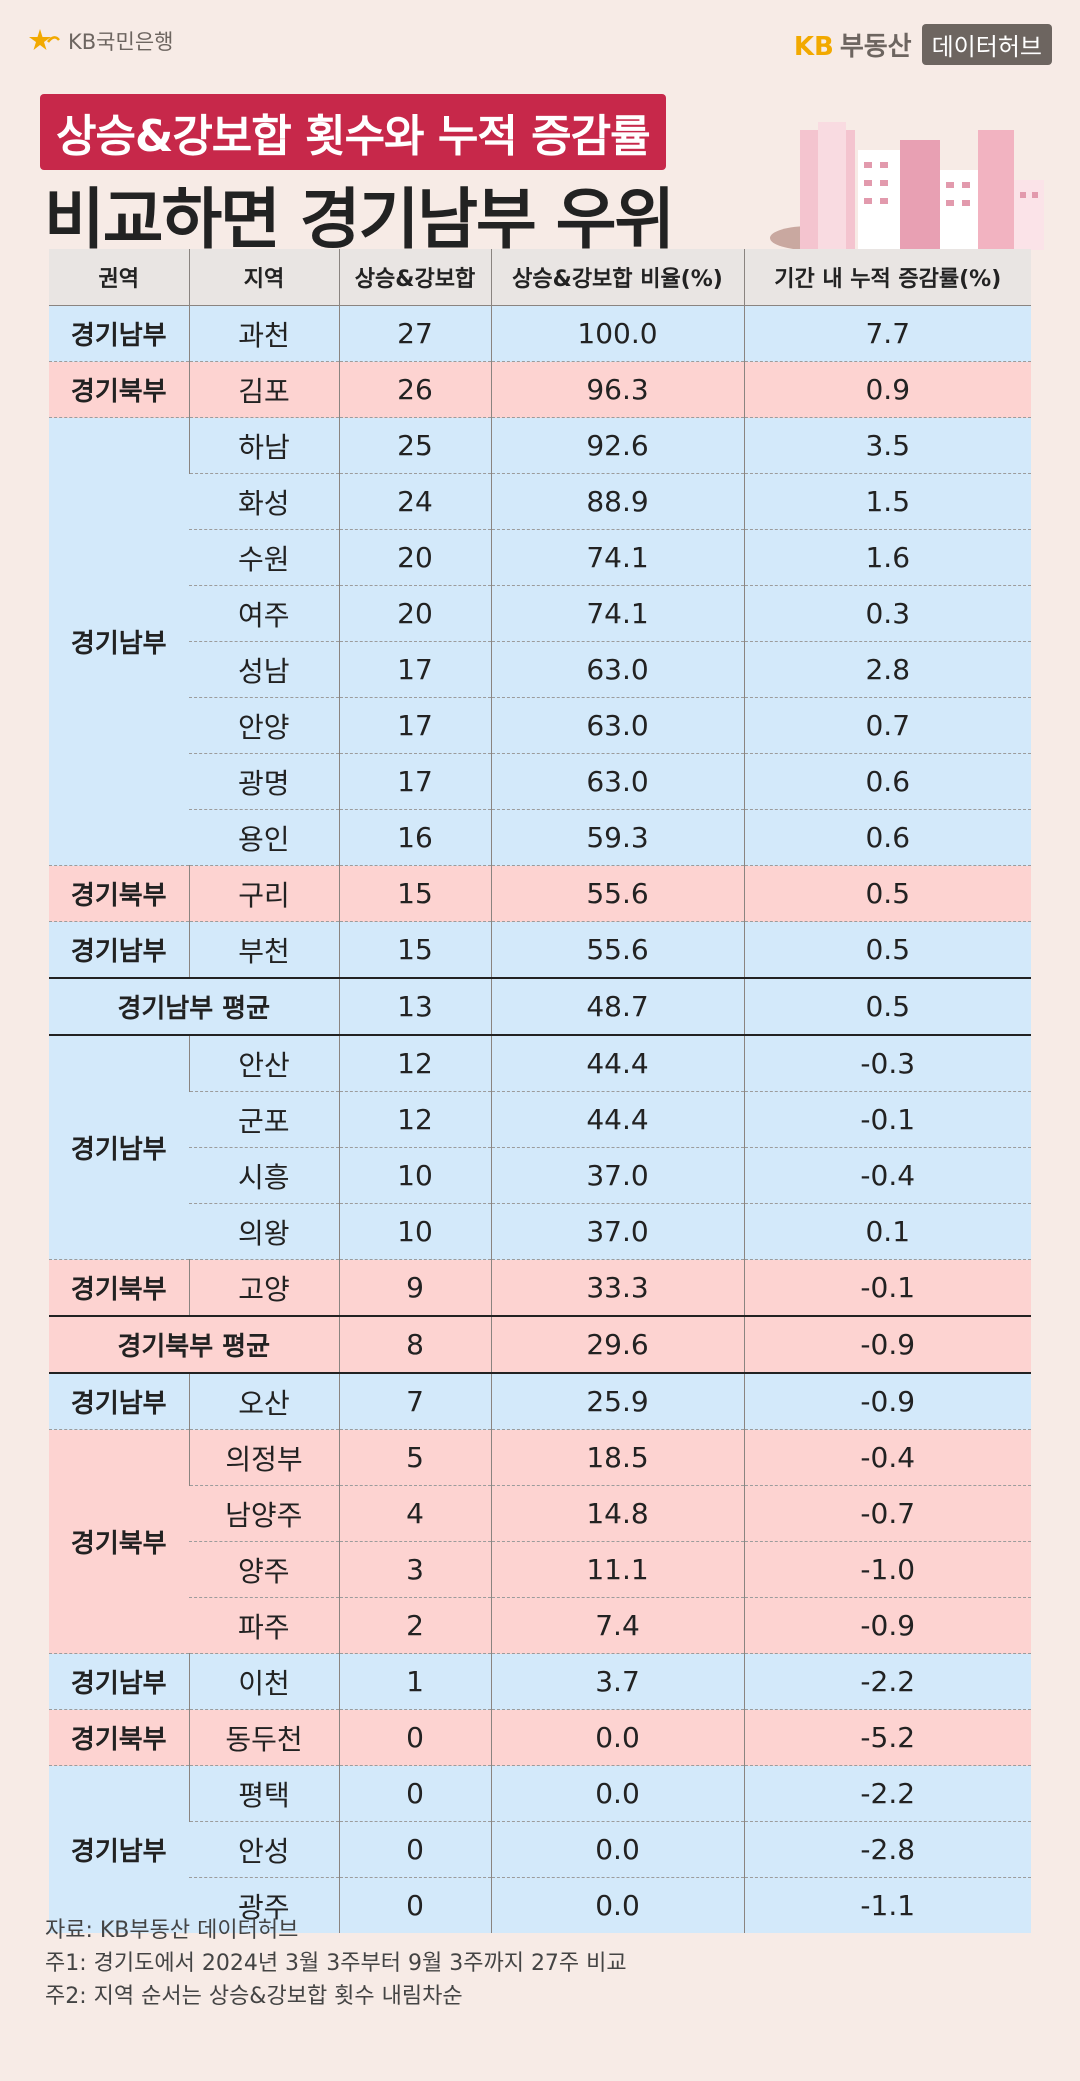  What do you see at coordinates (887, 725) in the screenshot?
I see `change-cell: 0.7` at bounding box center [887, 725].